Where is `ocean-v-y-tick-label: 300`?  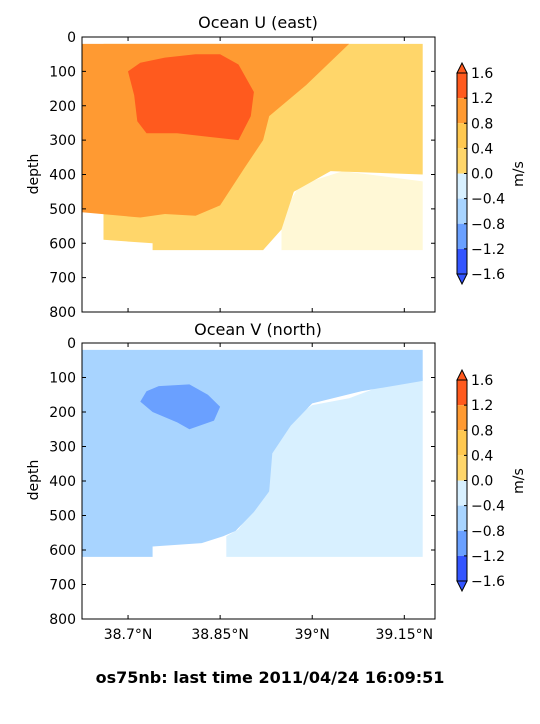
ocean-v-y-tick-label: 300 is located at coordinates (62, 448).